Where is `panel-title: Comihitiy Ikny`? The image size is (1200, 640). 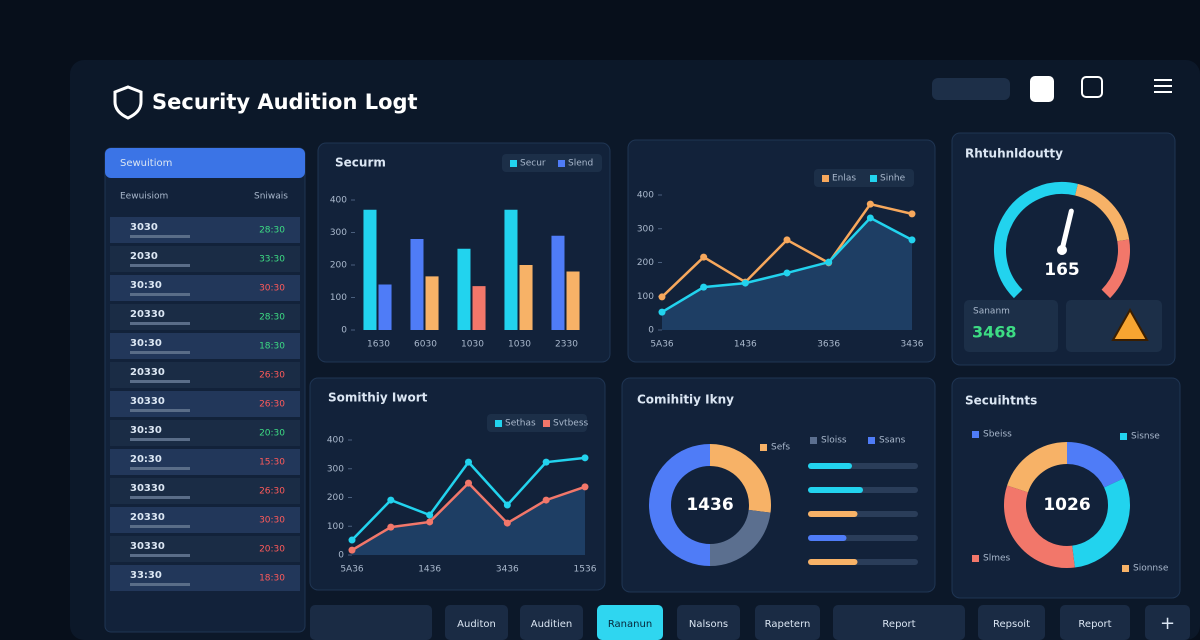
panel-title: Comihitiy Ikny is located at coordinates (685, 400).